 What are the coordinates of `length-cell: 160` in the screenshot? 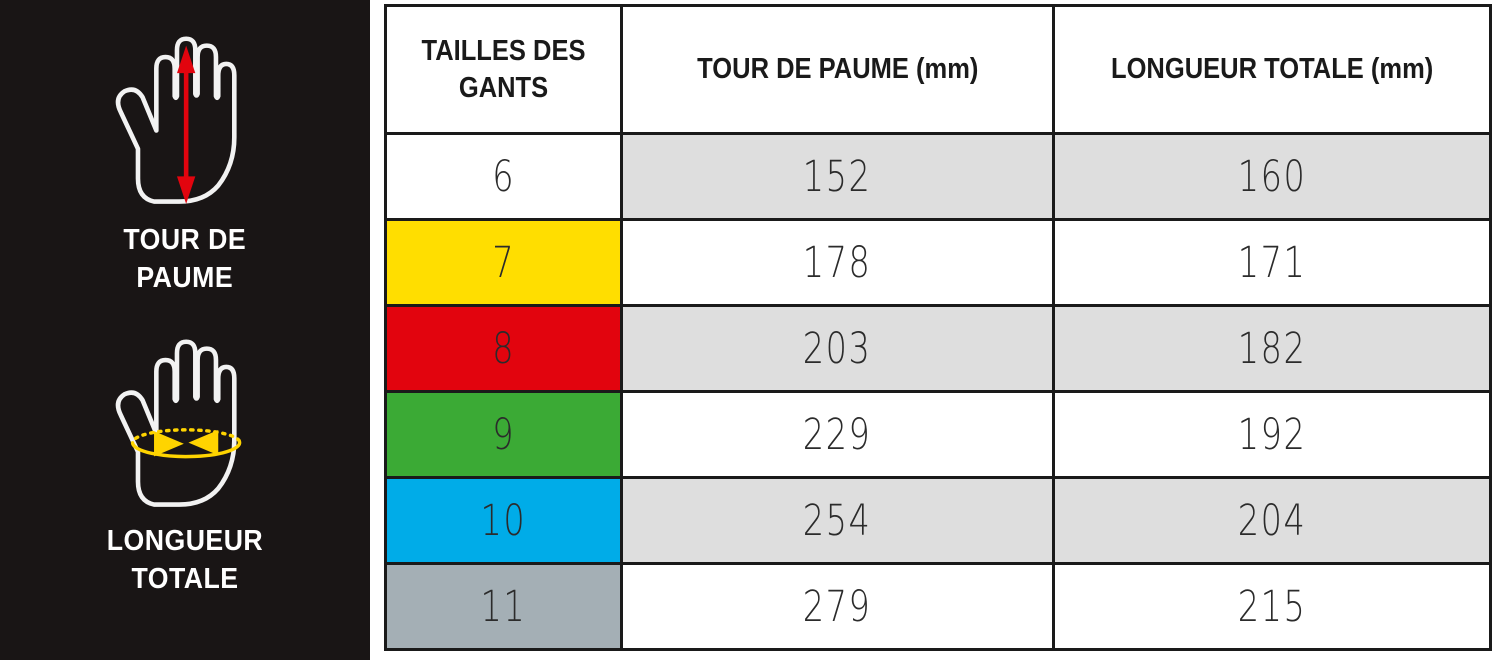 It's located at (1272, 176).